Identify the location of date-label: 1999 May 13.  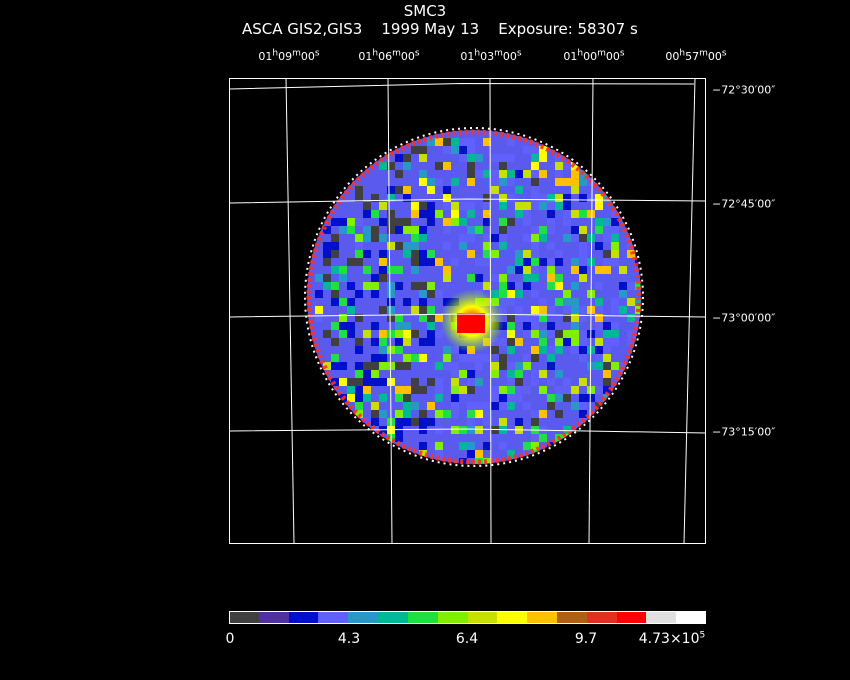
(430, 29).